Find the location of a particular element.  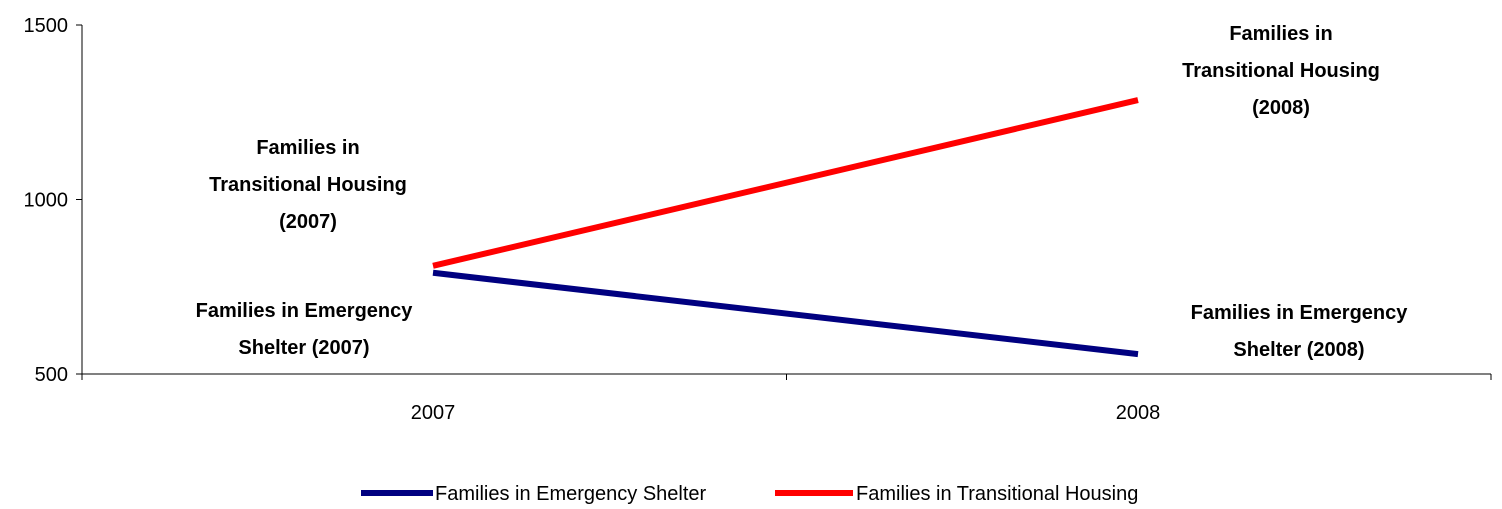

annotation-line: (2007) is located at coordinates (308, 222).